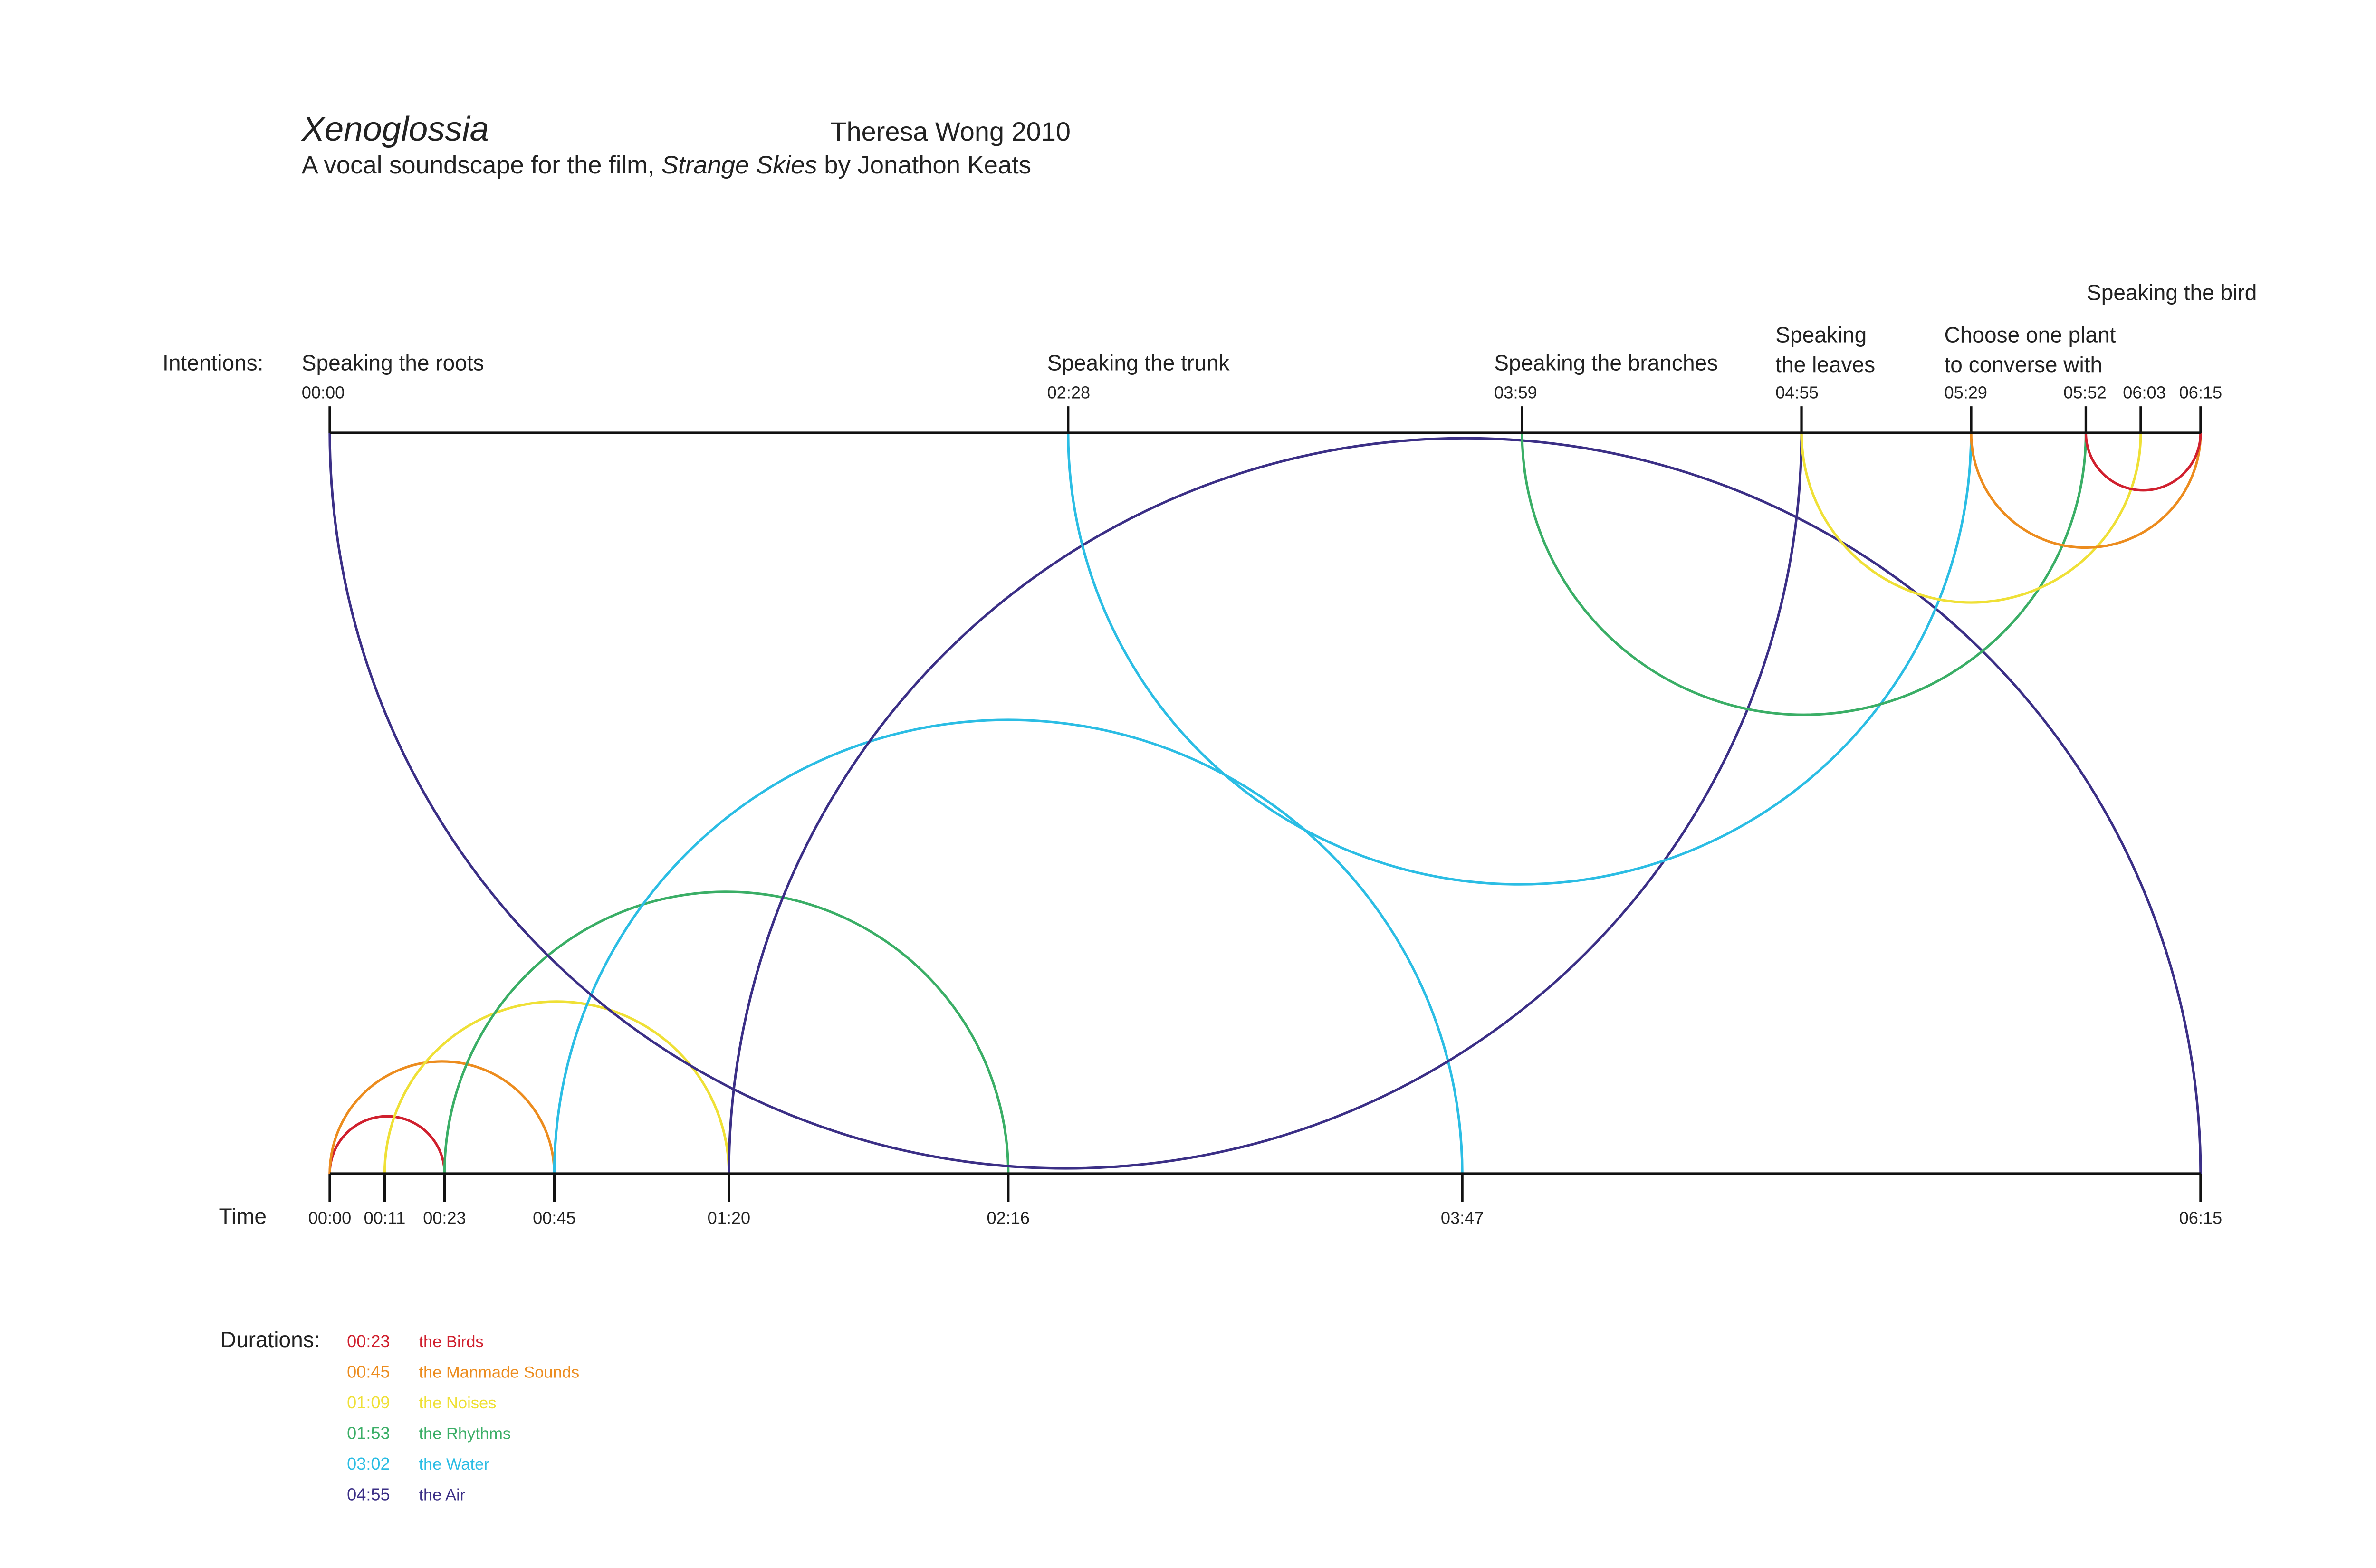 Image resolution: width=2376 pixels, height=1568 pixels. What do you see at coordinates (1462, 1218) in the screenshot?
I see `time-tick-label: 03:47` at bounding box center [1462, 1218].